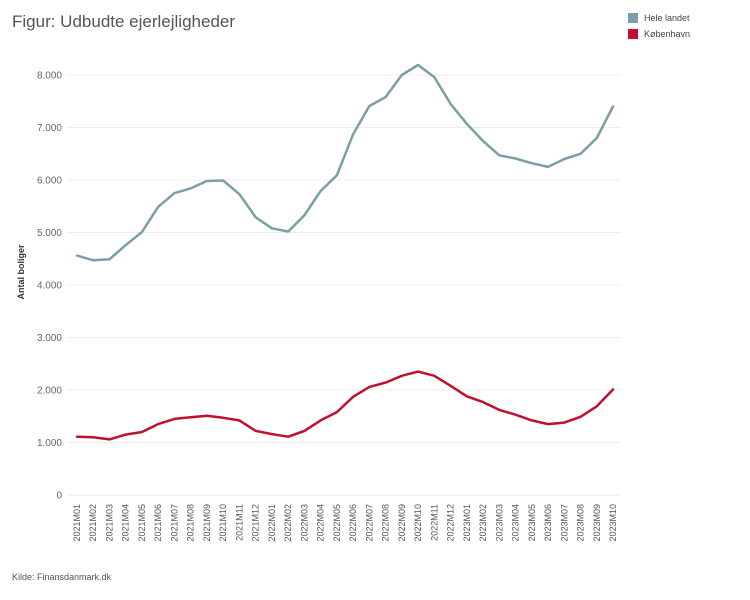 The width and height of the screenshot is (750, 600). What do you see at coordinates (109, 523) in the screenshot?
I see `x-tick-label: 2021M03` at bounding box center [109, 523].